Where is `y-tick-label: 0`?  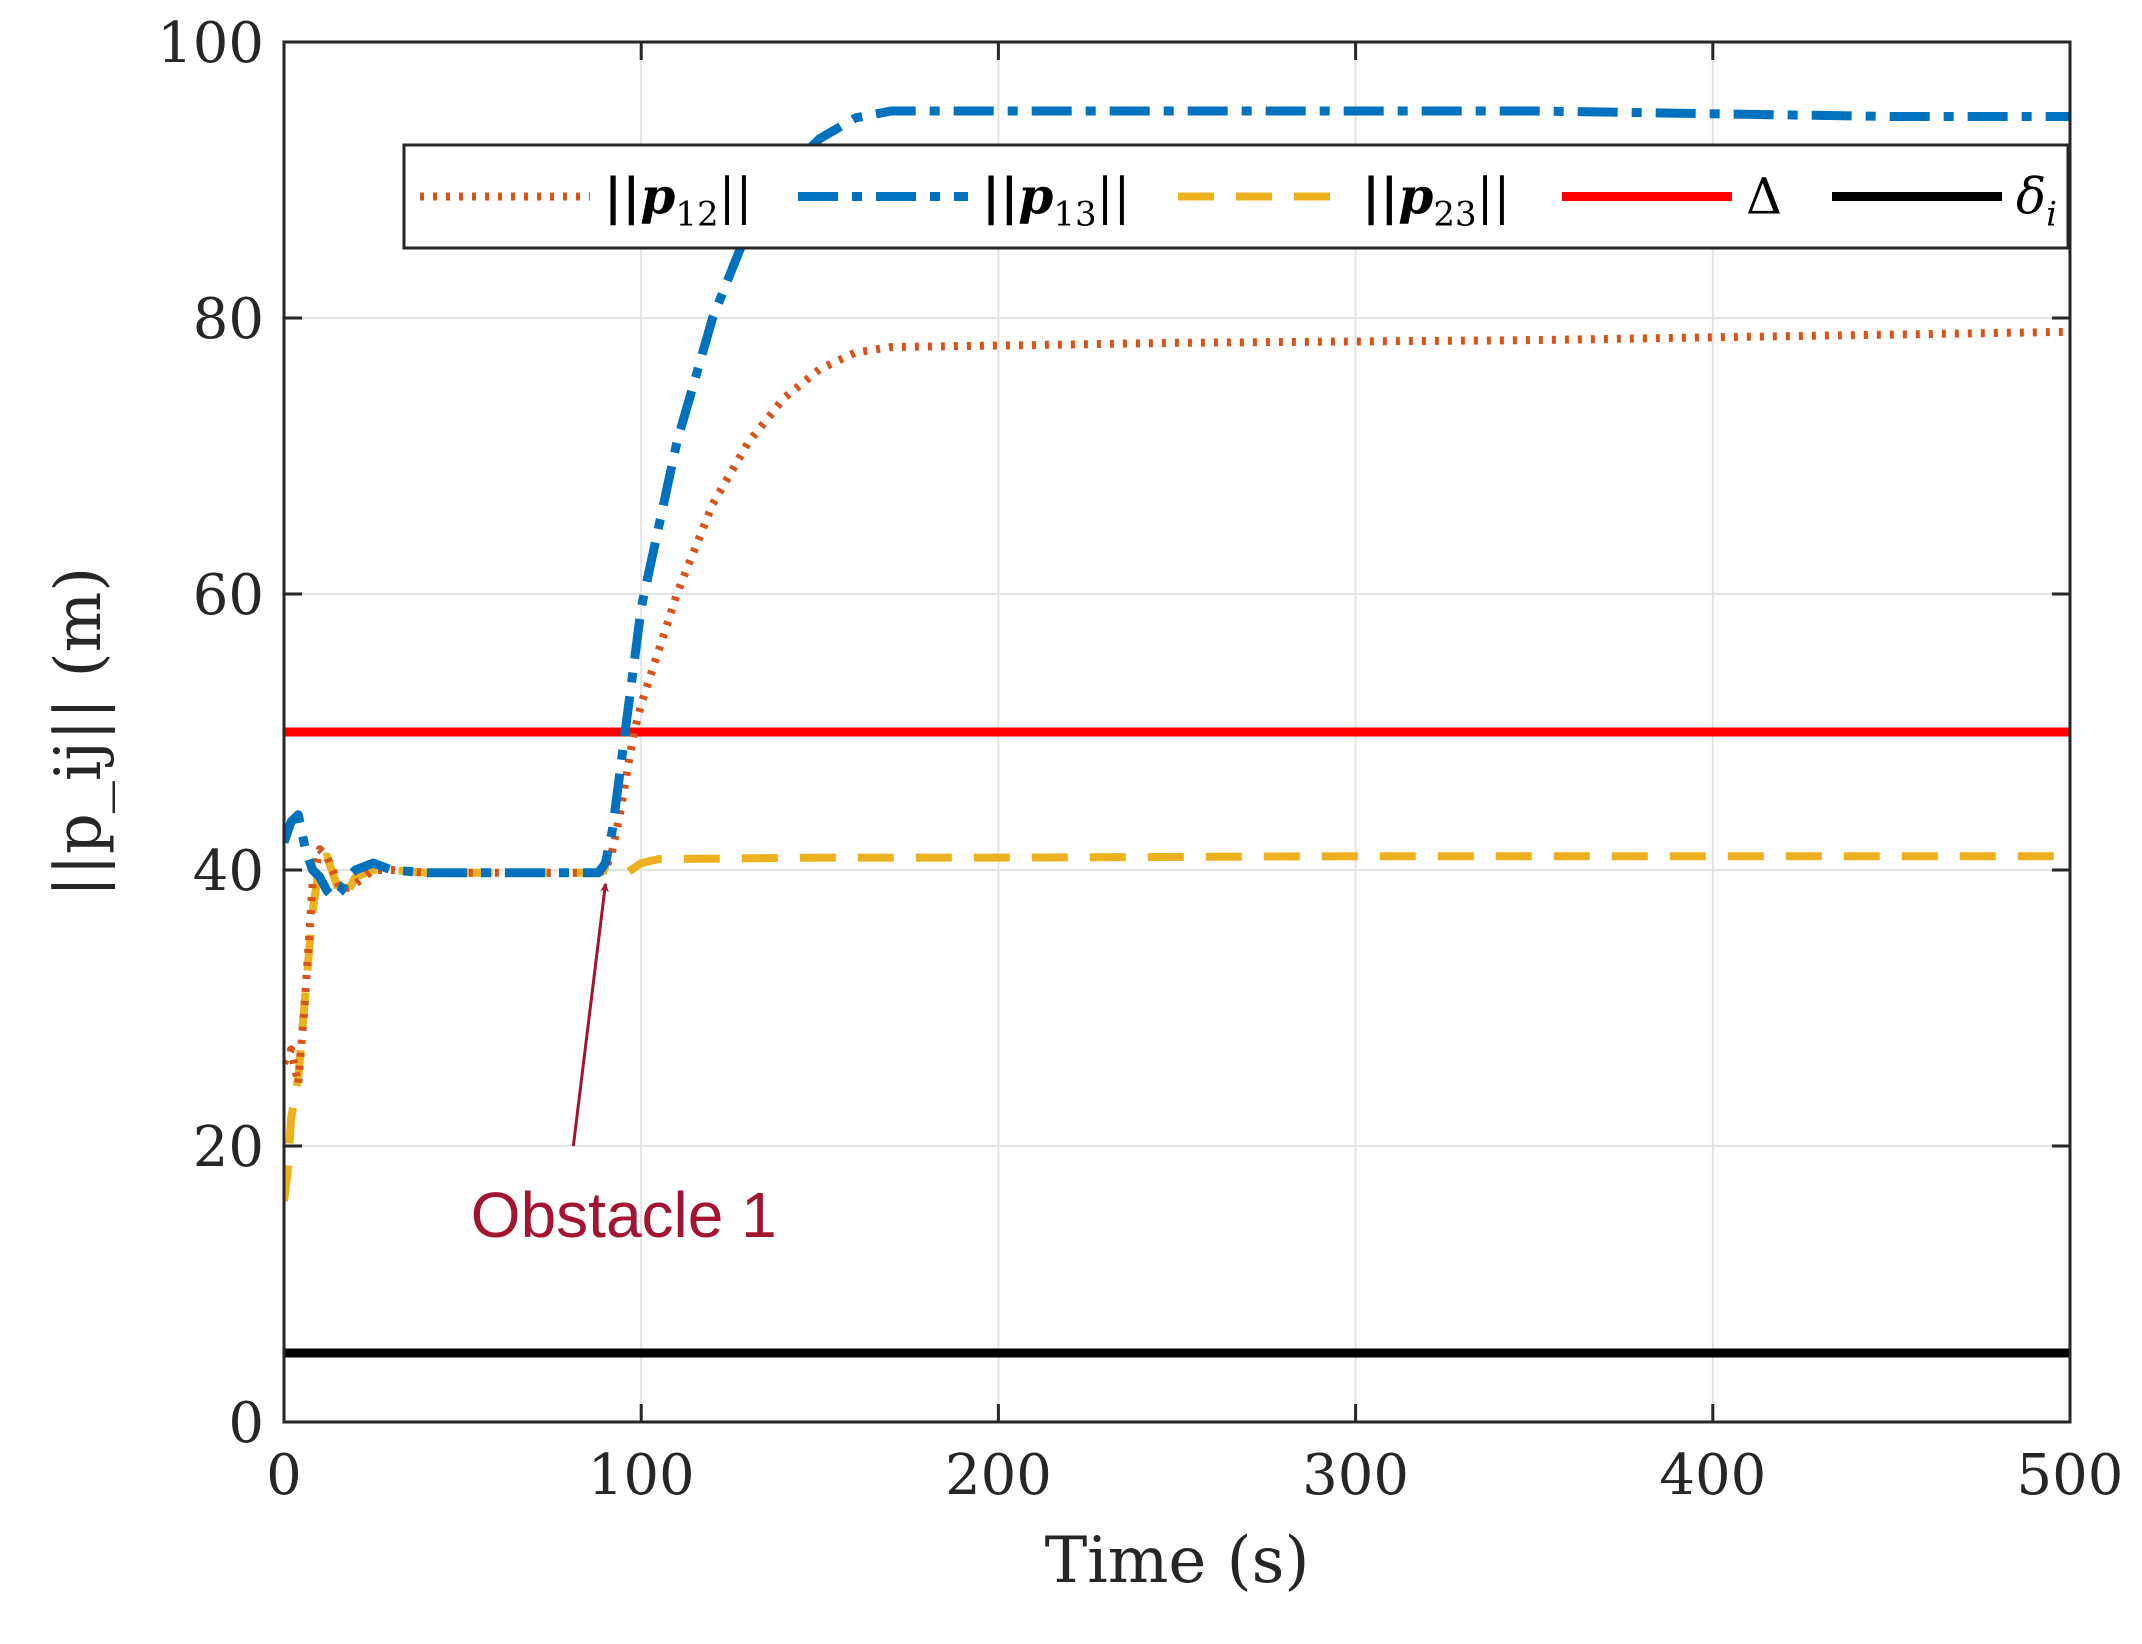 y-tick-label: 0 is located at coordinates (246, 1423).